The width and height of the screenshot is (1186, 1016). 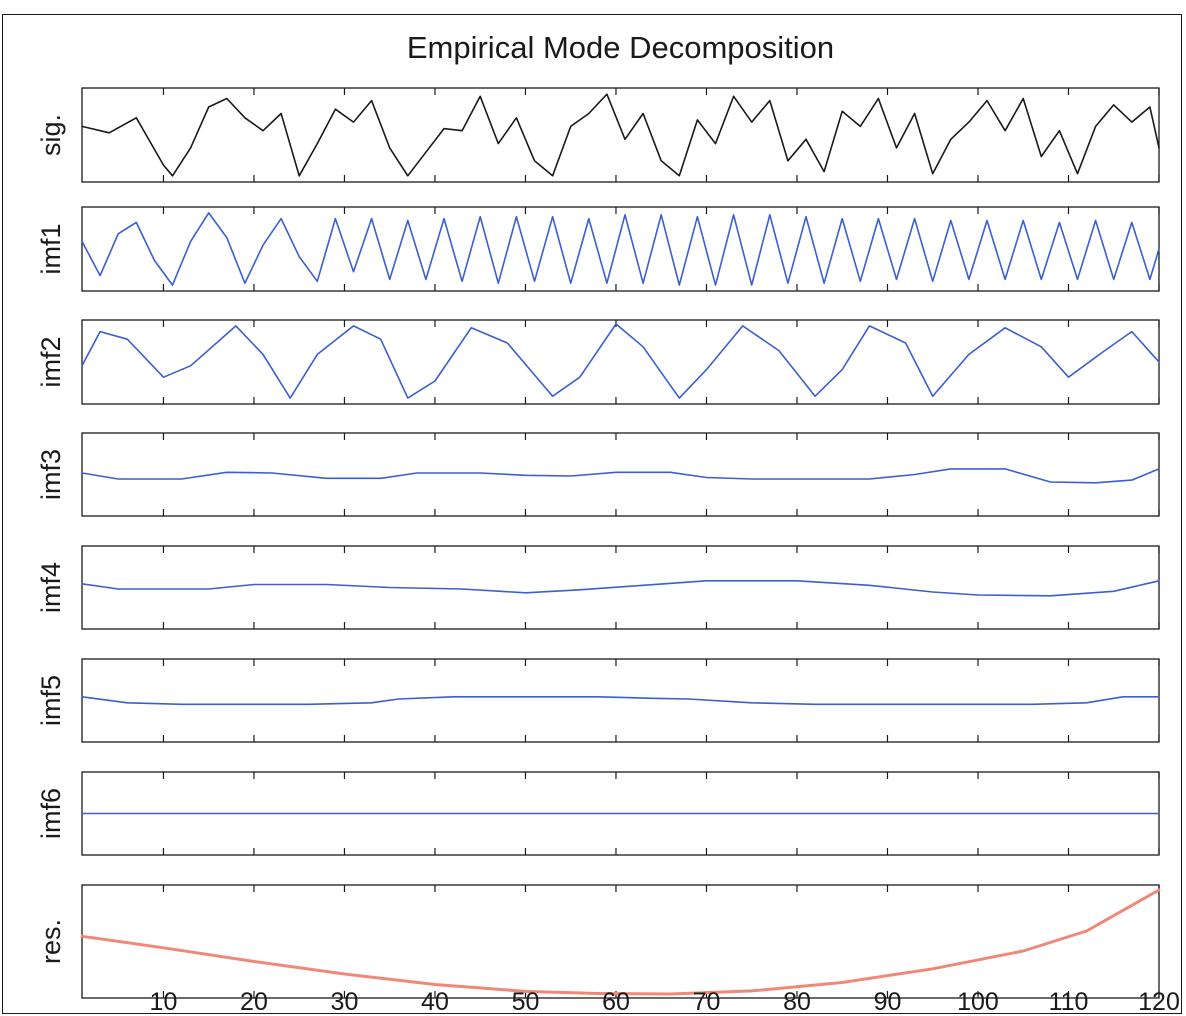 I want to click on series-line-imf2, so click(x=620, y=361).